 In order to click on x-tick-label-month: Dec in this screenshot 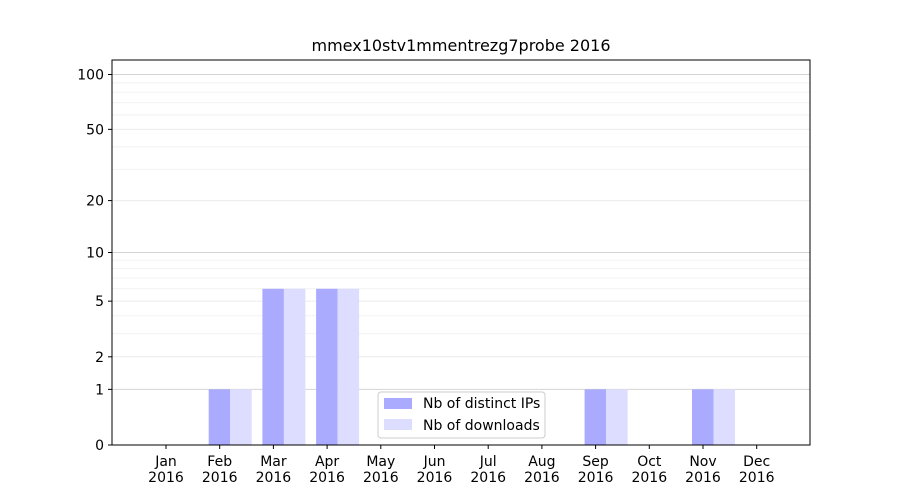, I will do `click(756, 462)`.